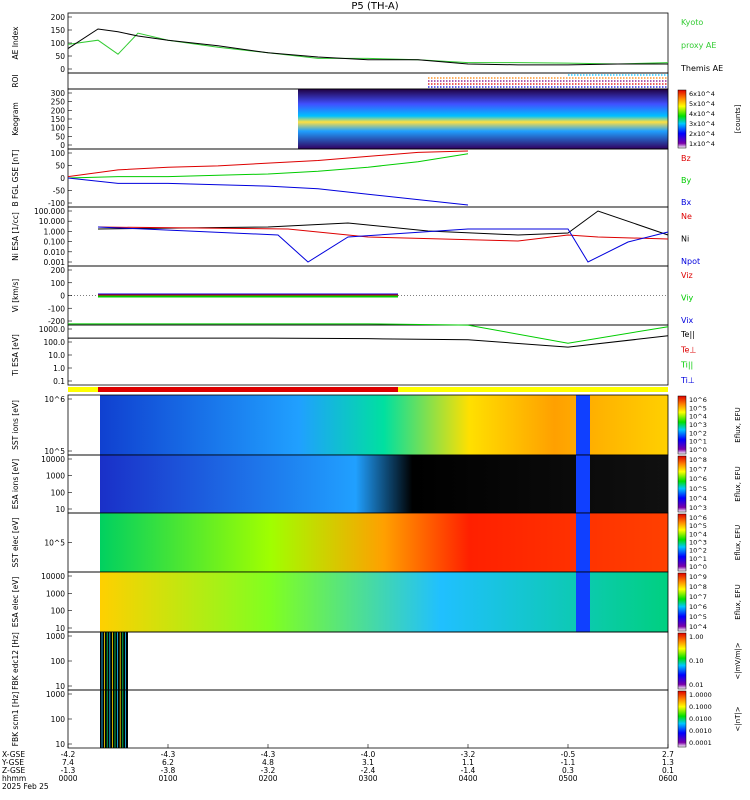  I want to click on ytick: 150, so click(58, 119).